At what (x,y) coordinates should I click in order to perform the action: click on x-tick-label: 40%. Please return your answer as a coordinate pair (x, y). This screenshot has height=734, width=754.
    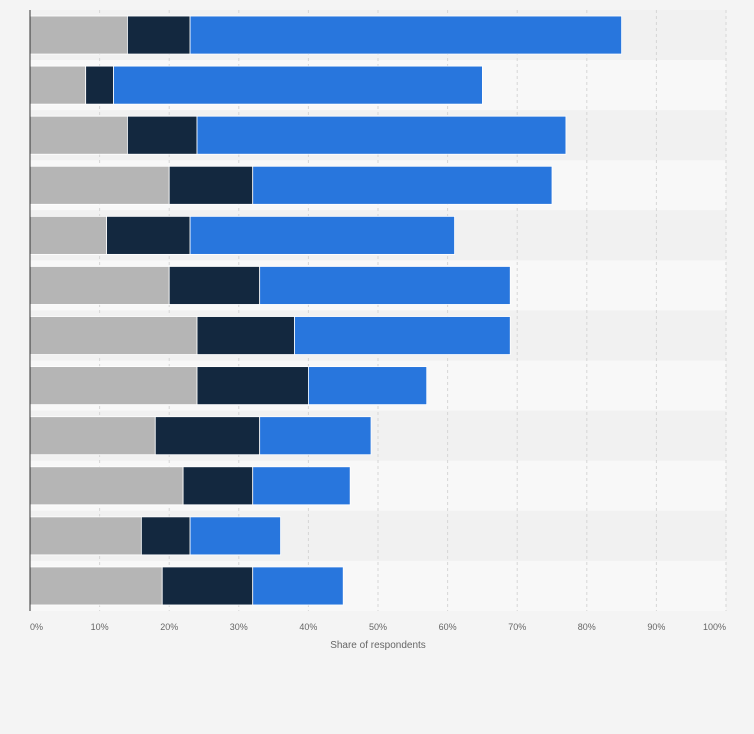
    Looking at the image, I should click on (308, 627).